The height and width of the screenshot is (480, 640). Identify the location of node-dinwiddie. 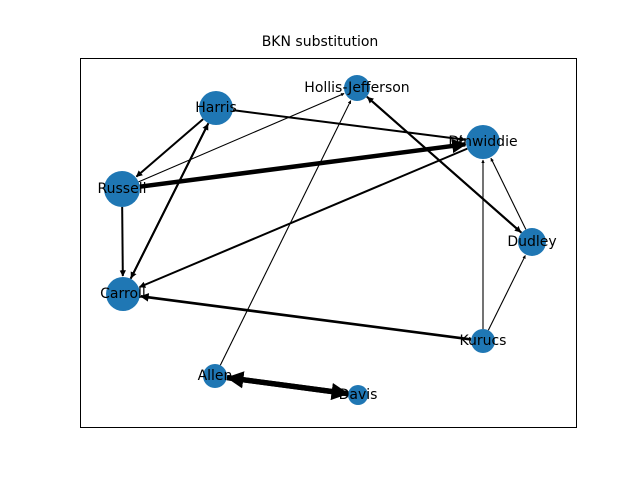
(483, 142).